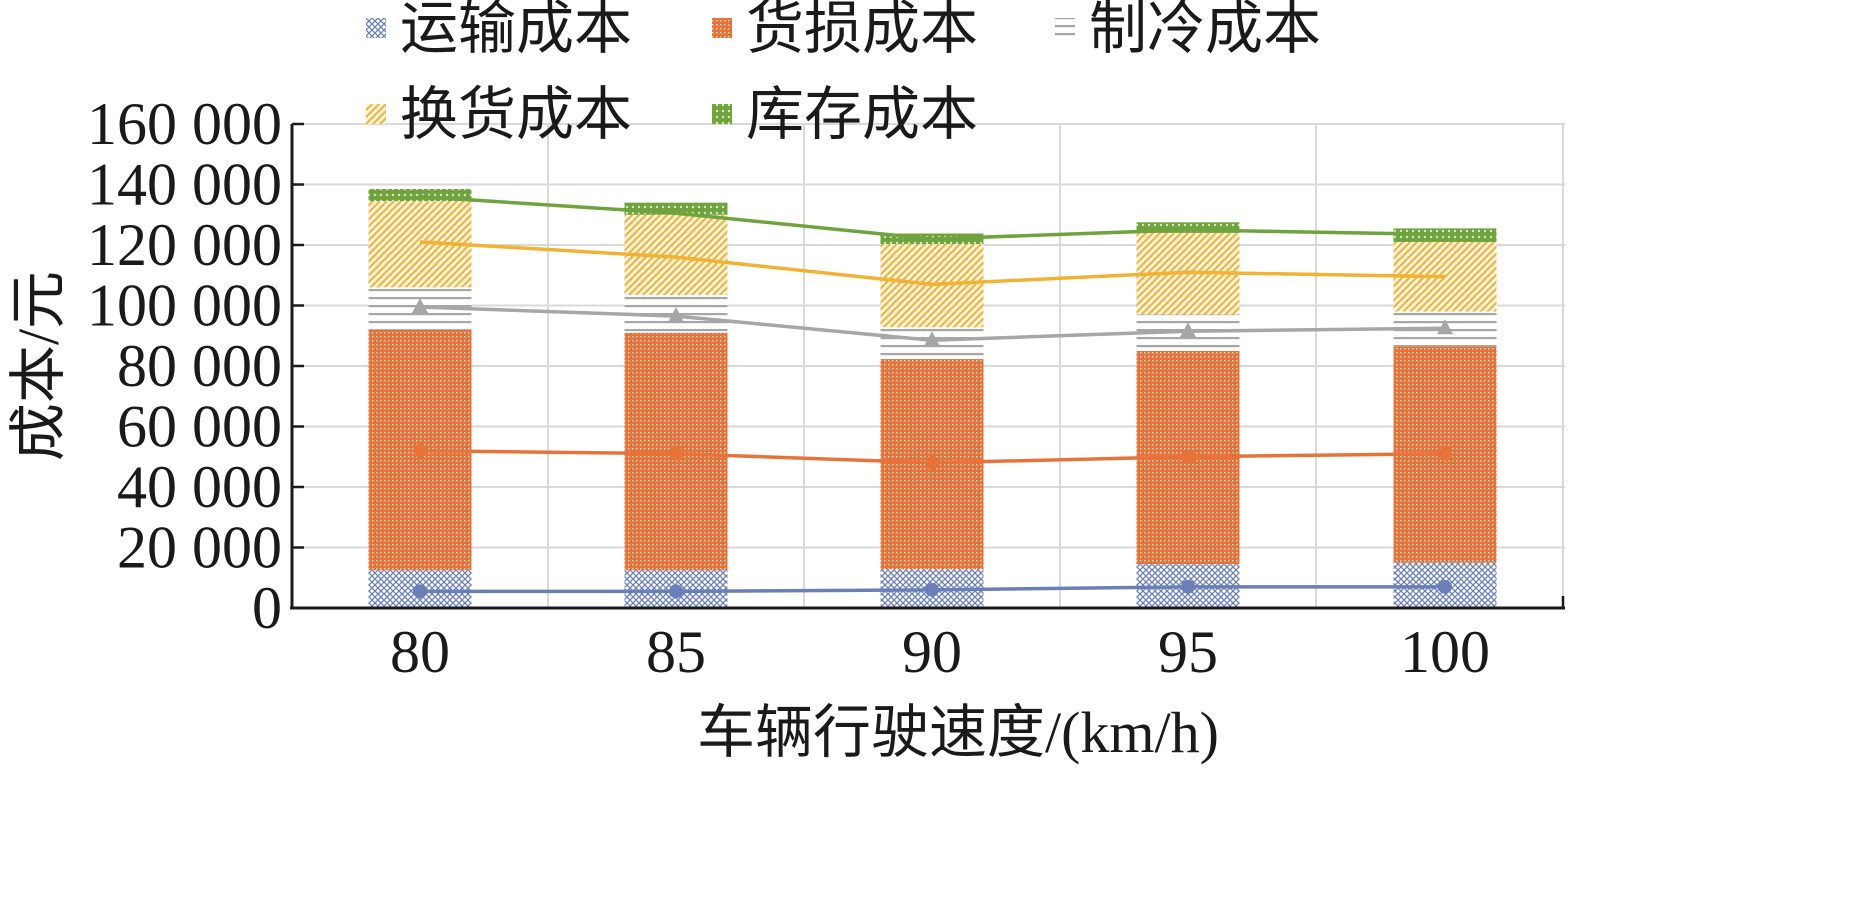 Image resolution: width=1867 pixels, height=913 pixels. Describe the element at coordinates (1445, 652) in the screenshot. I see `x-tick-label: 100` at that location.